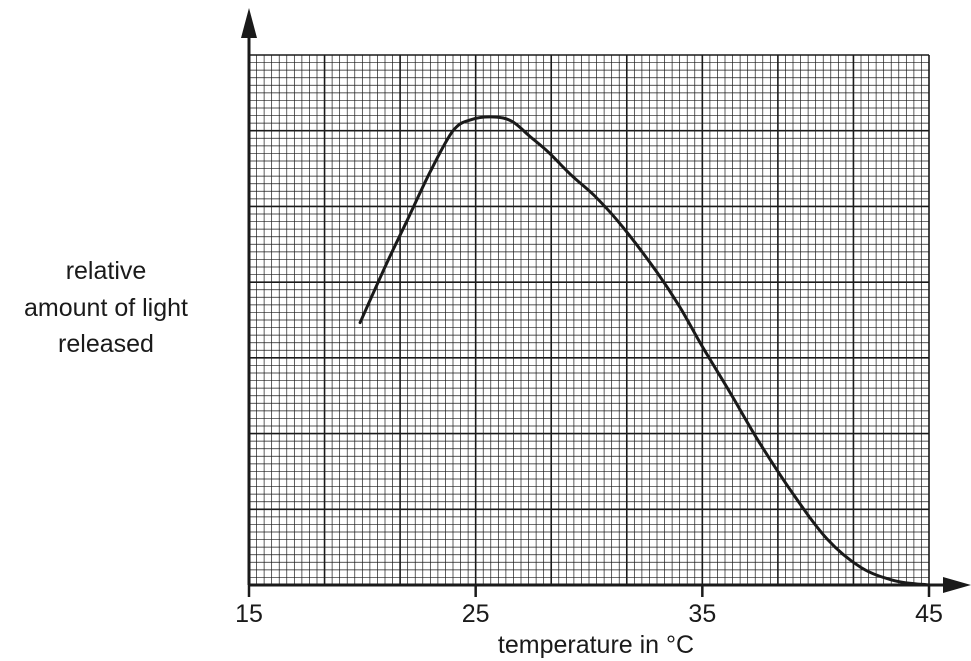  Describe the element at coordinates (702, 614) in the screenshot. I see `x-tick-label: 35` at that location.